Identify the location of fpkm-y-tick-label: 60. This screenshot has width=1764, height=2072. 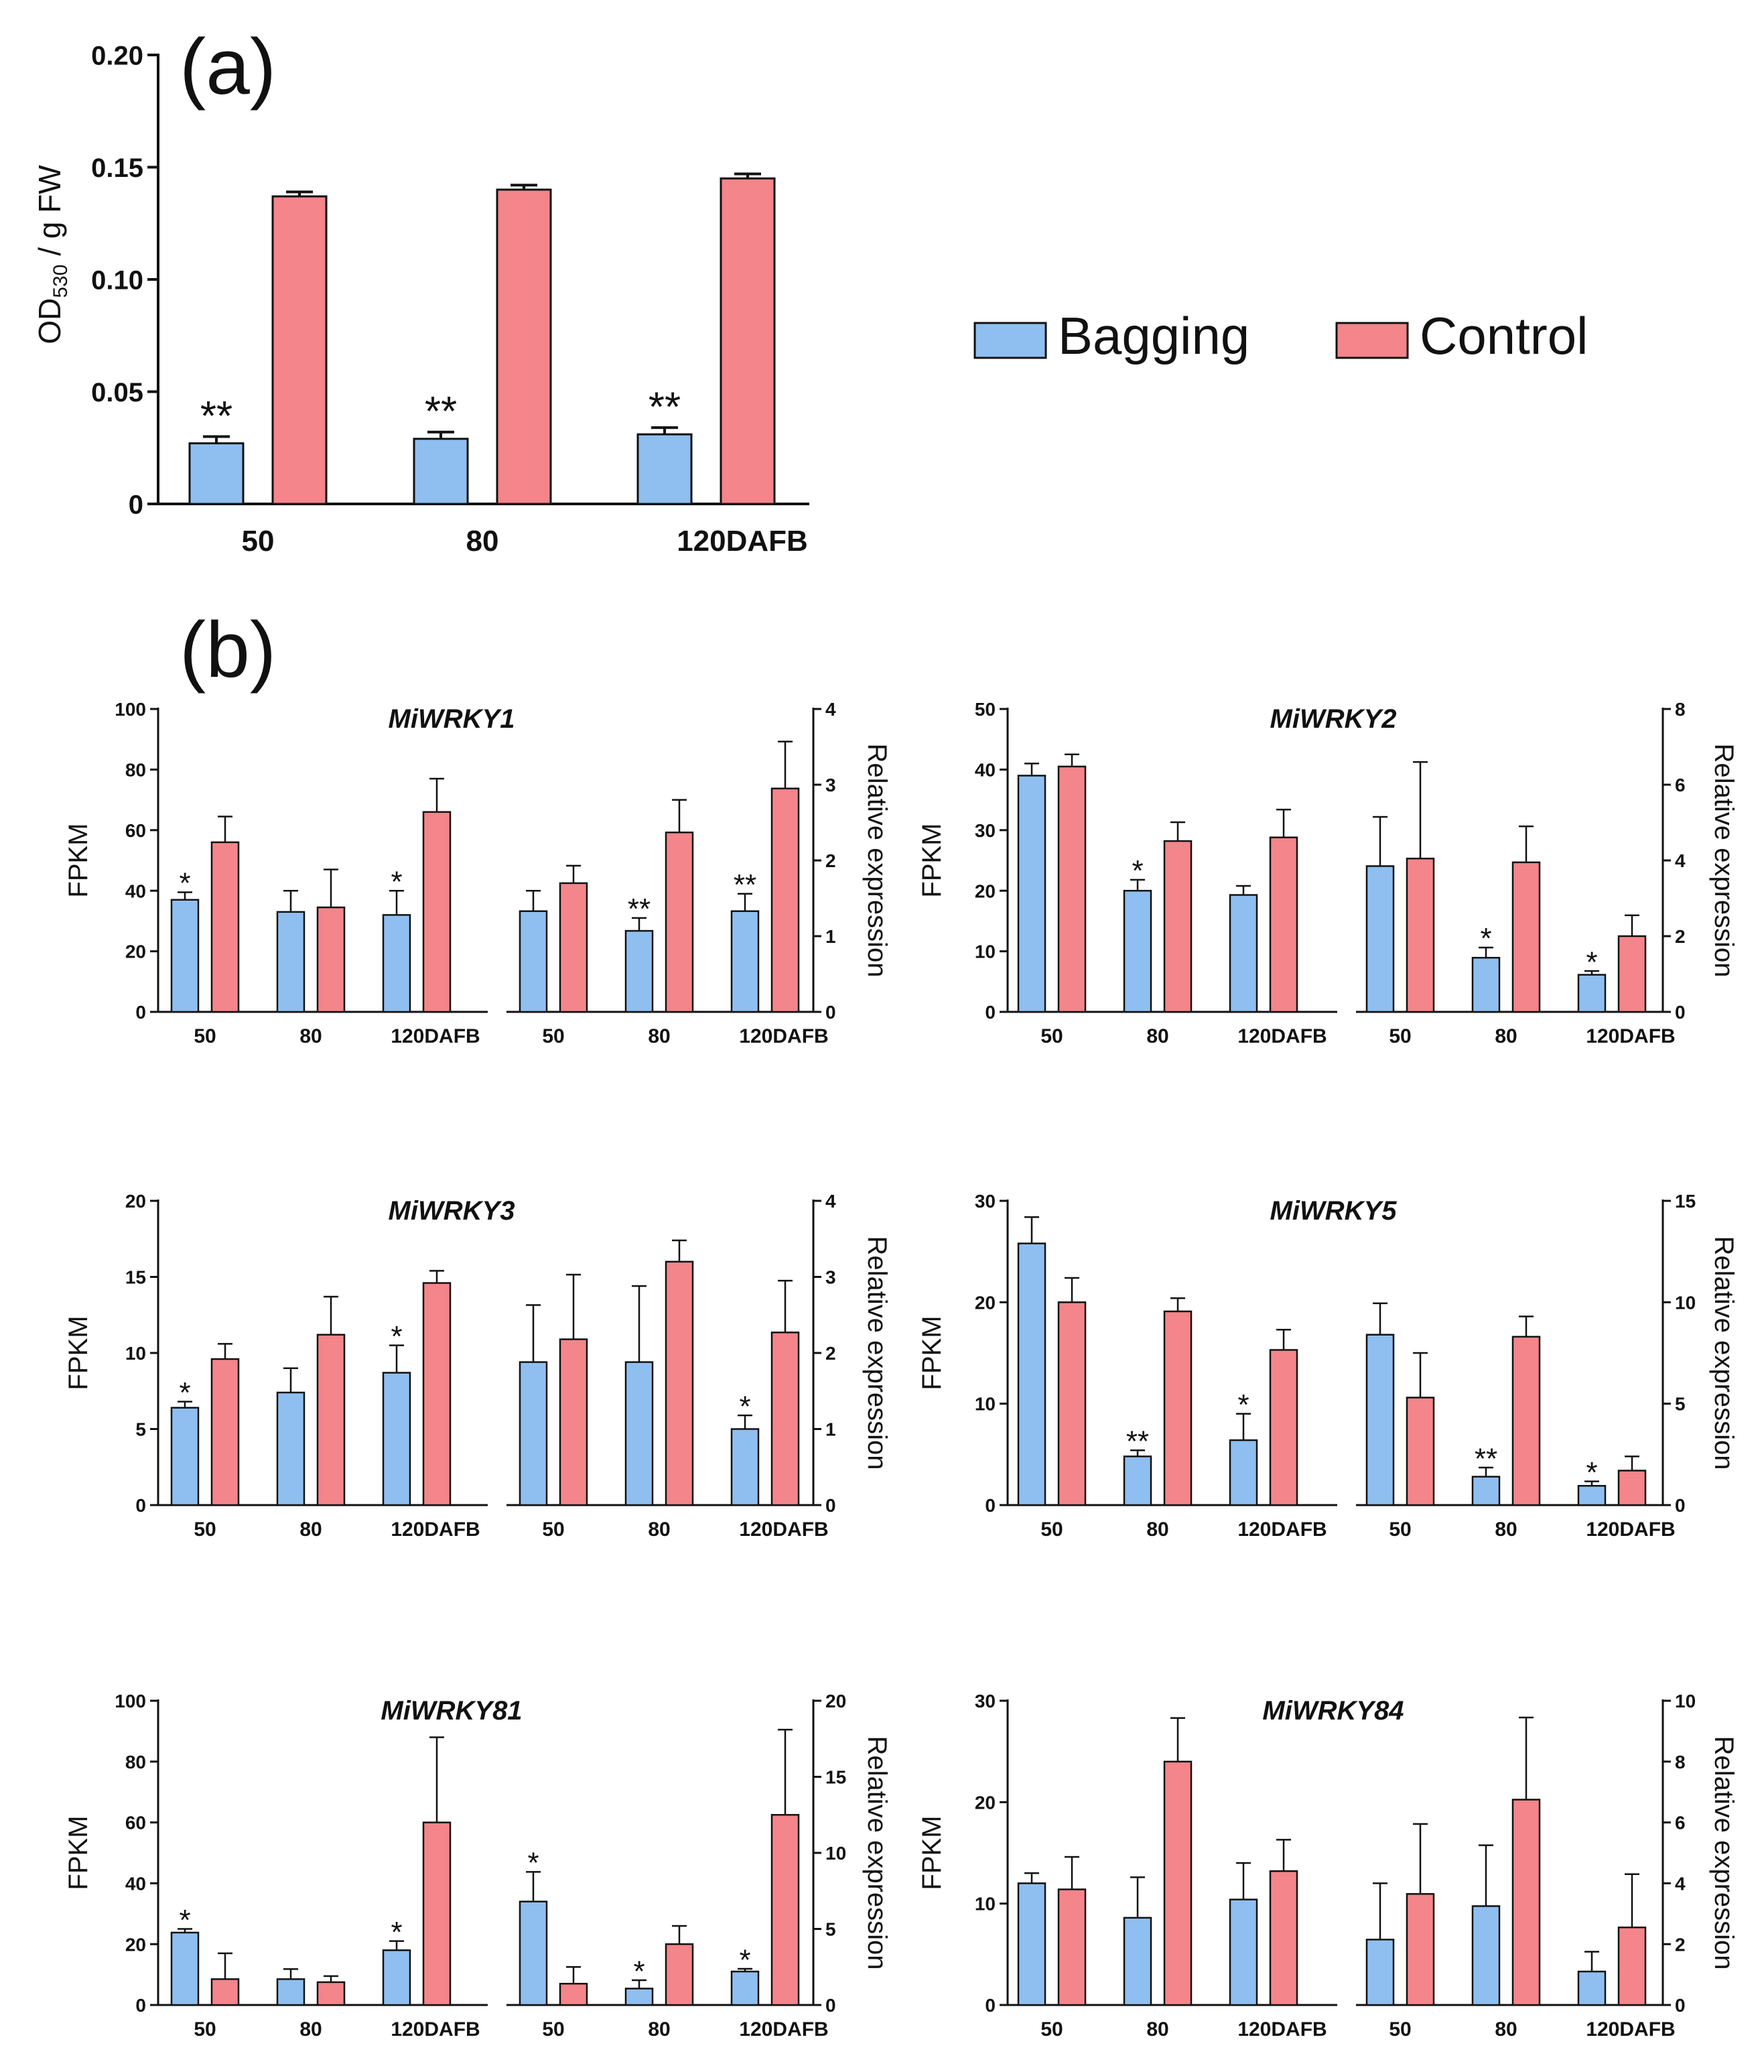
(135, 831).